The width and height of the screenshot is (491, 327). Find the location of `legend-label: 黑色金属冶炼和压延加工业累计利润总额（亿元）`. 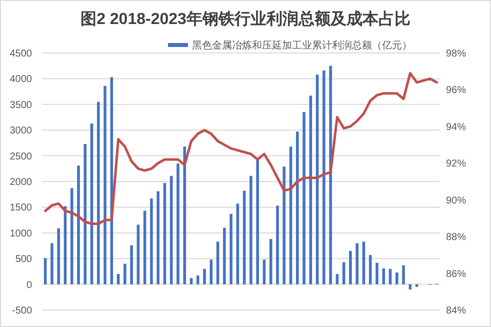

legend-label: 黑色金属冶炼和压延加工业累计利润总额（亿元） is located at coordinates (302, 46).